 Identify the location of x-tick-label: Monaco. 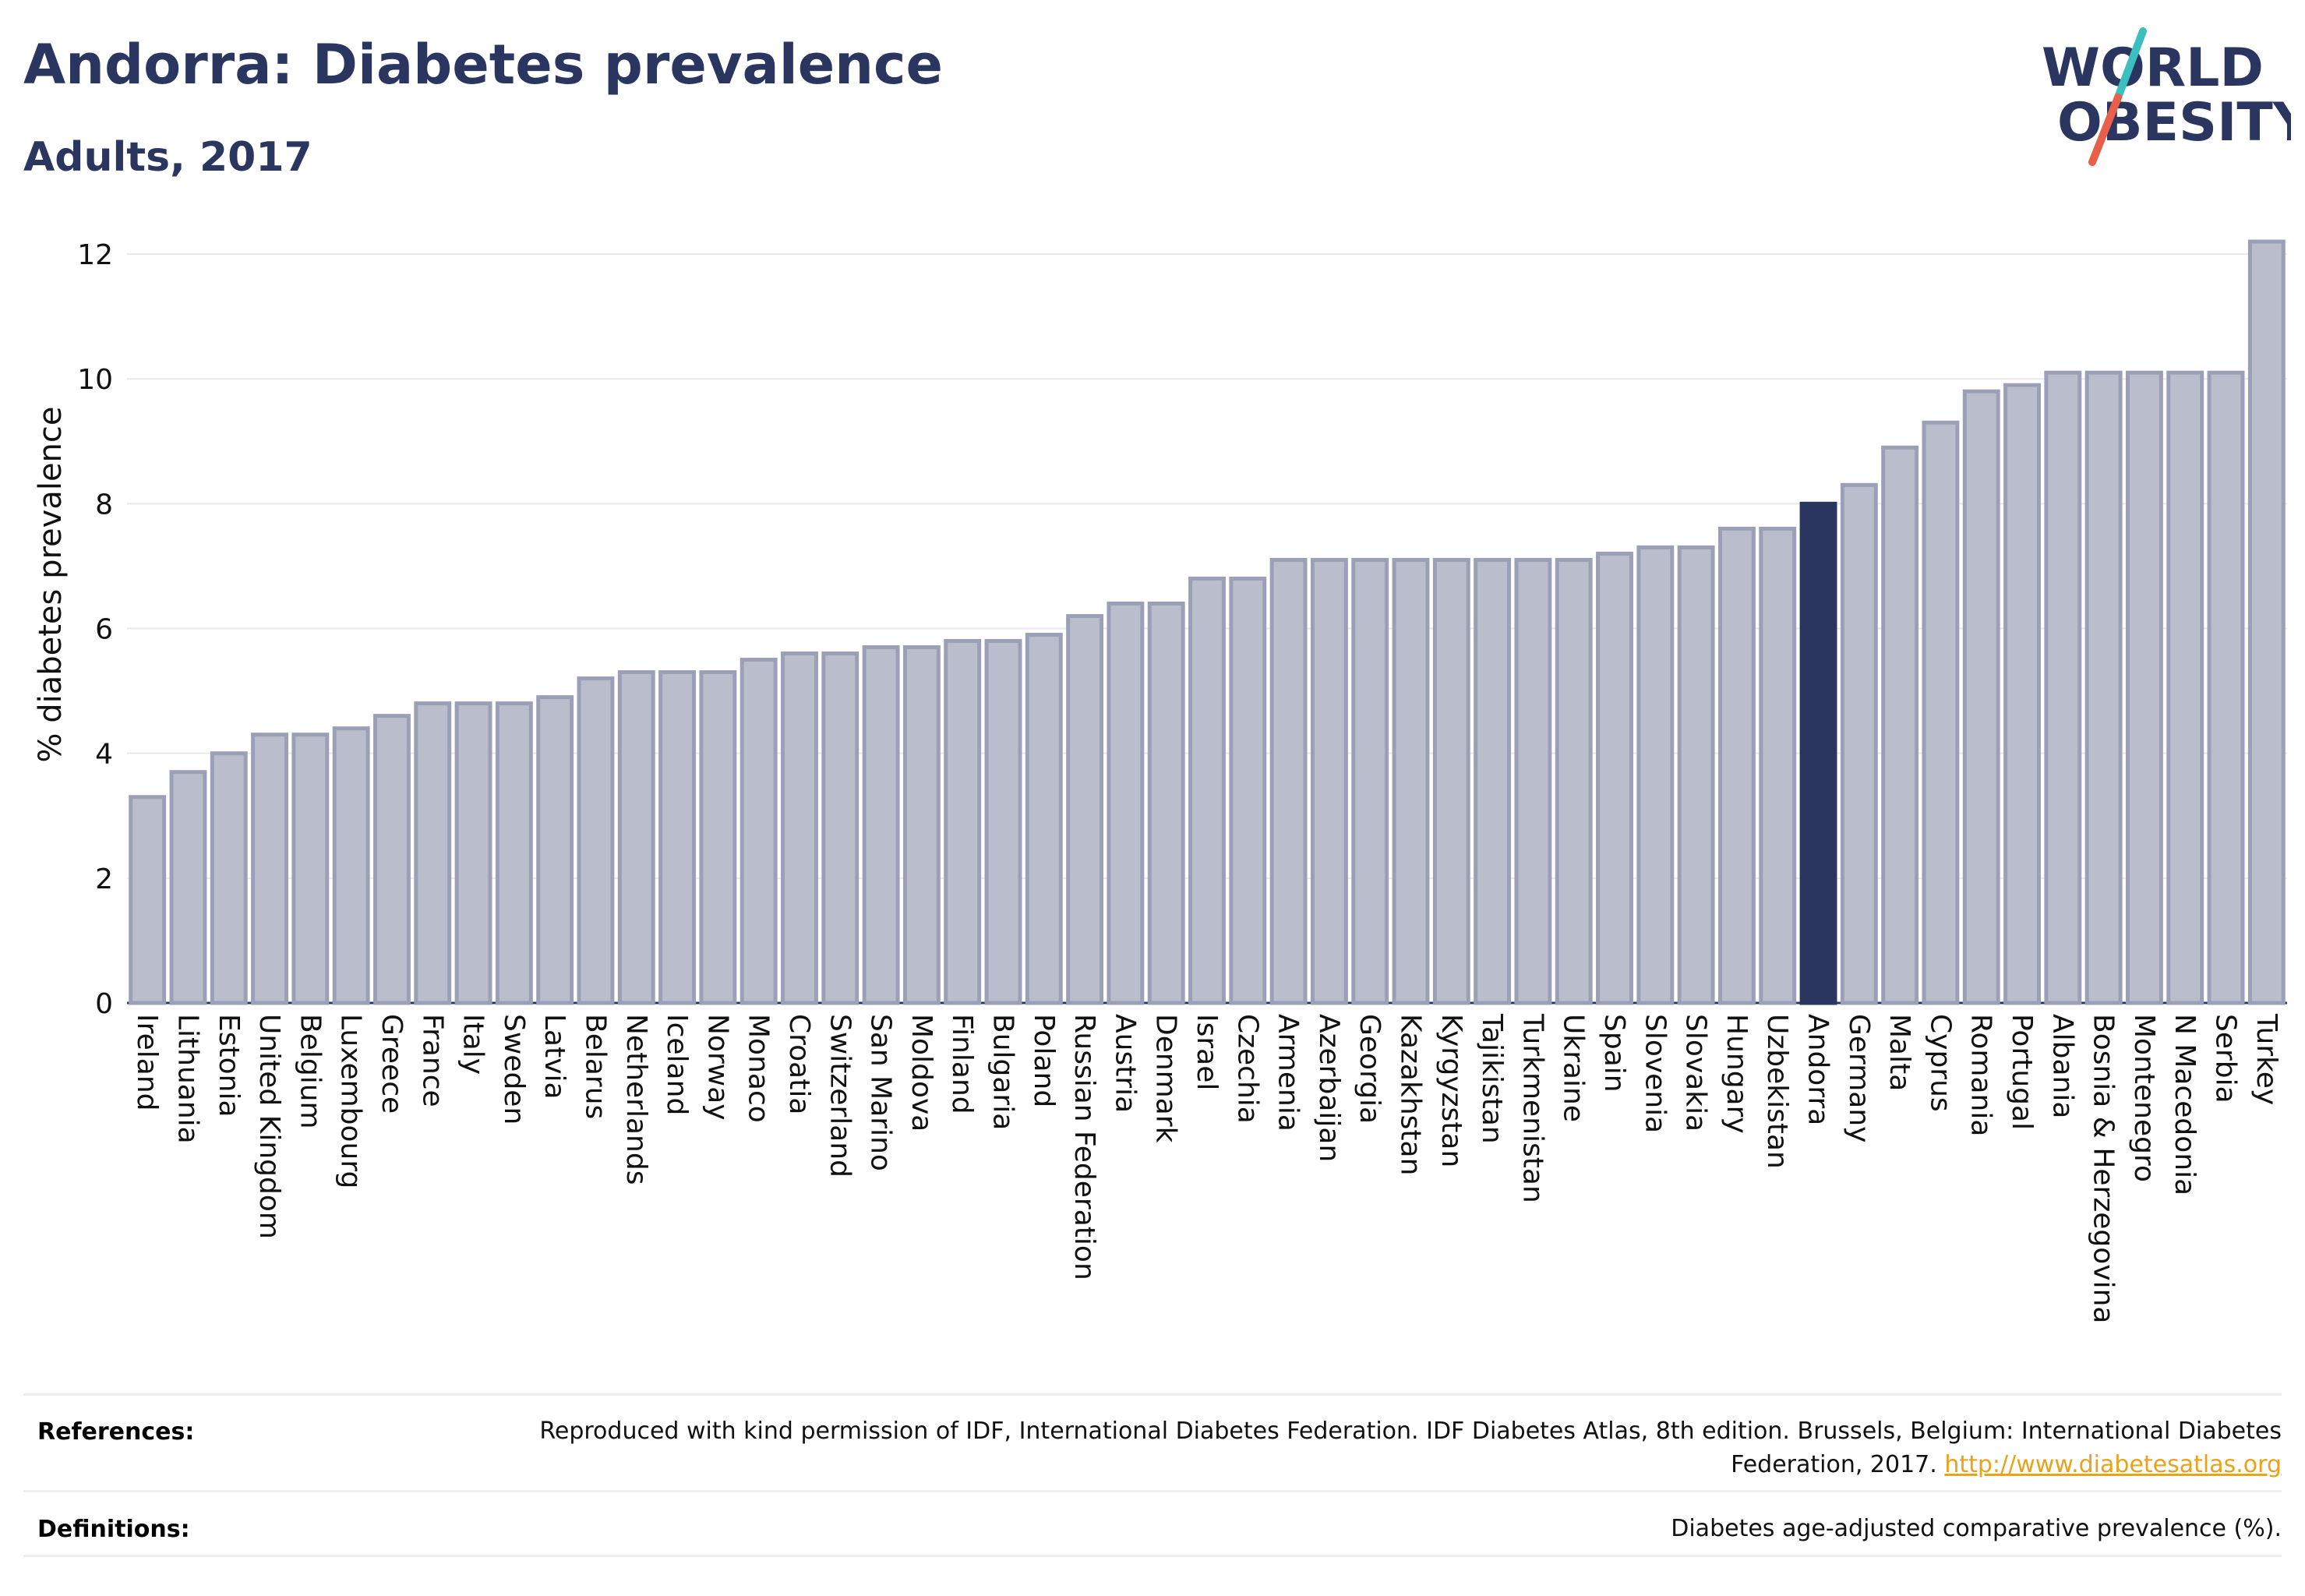
(759, 1068).